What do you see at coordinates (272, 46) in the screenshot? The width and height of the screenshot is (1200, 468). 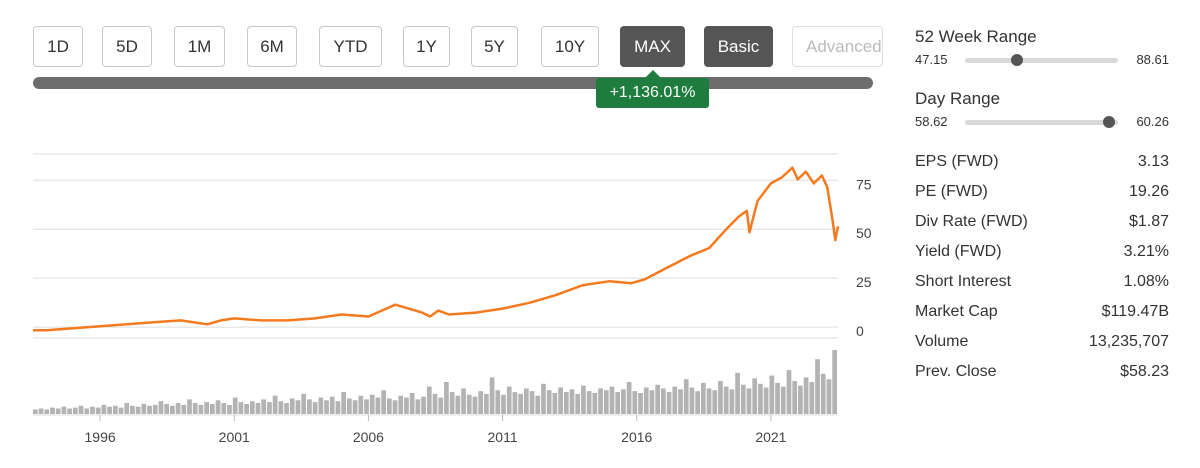 I see `range-6m-button: 6M` at bounding box center [272, 46].